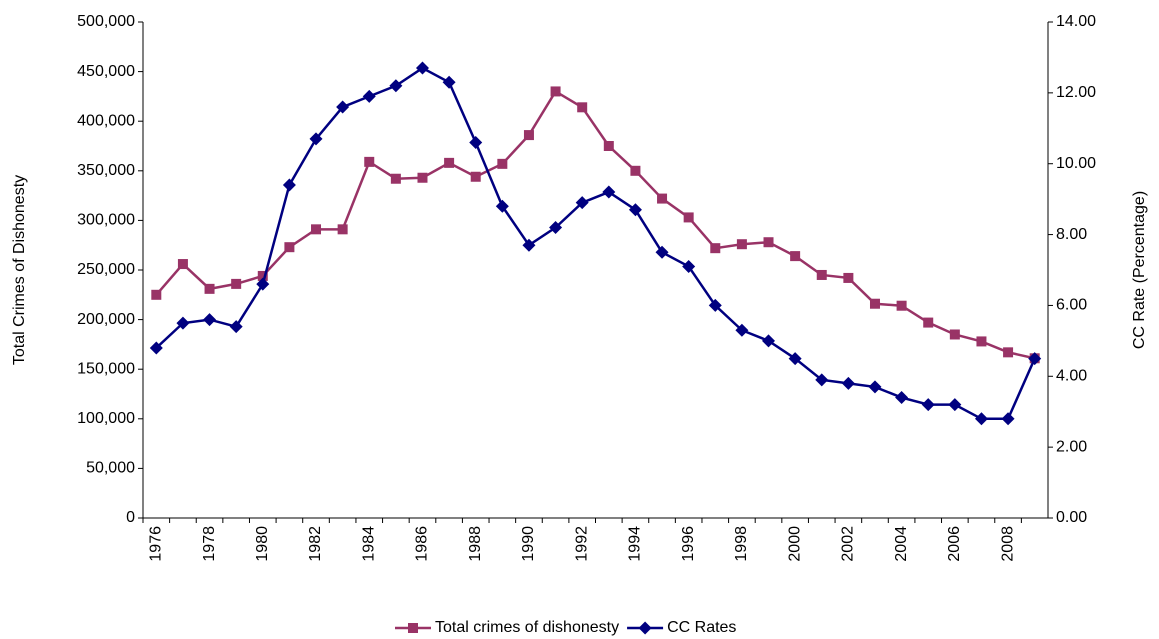  Describe the element at coordinates (1139, 270) in the screenshot. I see `y2-axis-title: CC Rate (Percentage)` at that location.